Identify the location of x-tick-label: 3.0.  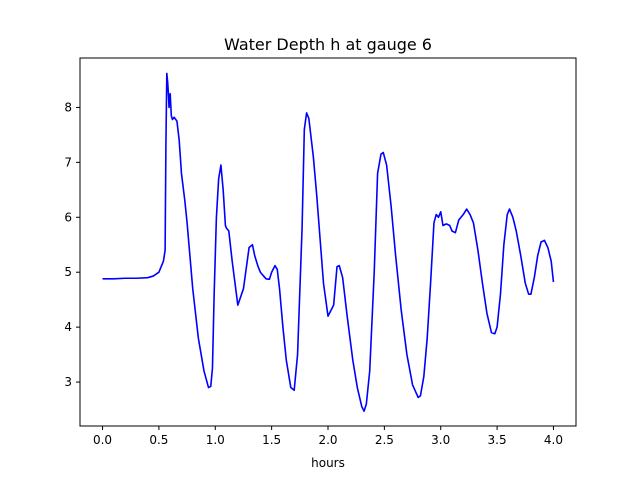
(440, 440).